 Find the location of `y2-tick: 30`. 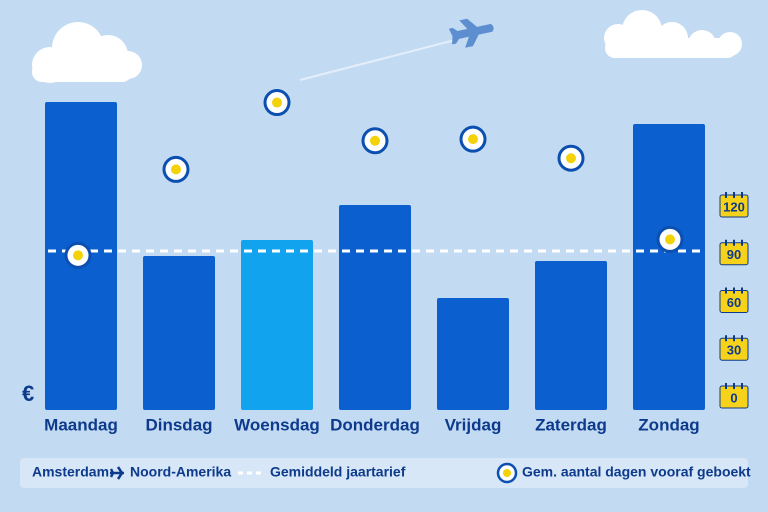

y2-tick: 30 is located at coordinates (734, 348).